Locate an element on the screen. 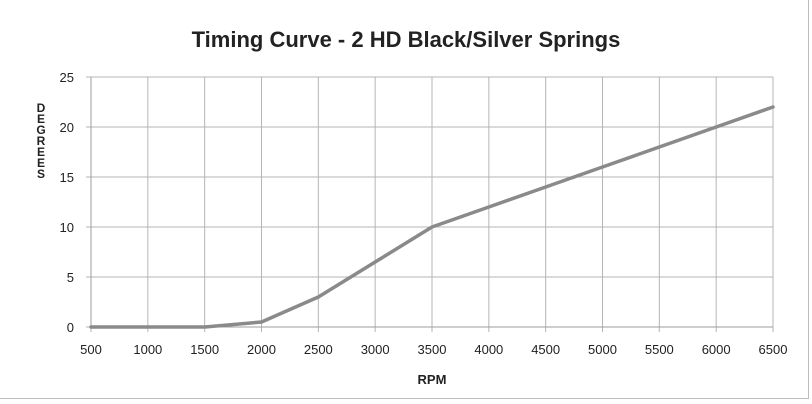  y-tick-label: 15 is located at coordinates (67, 177).